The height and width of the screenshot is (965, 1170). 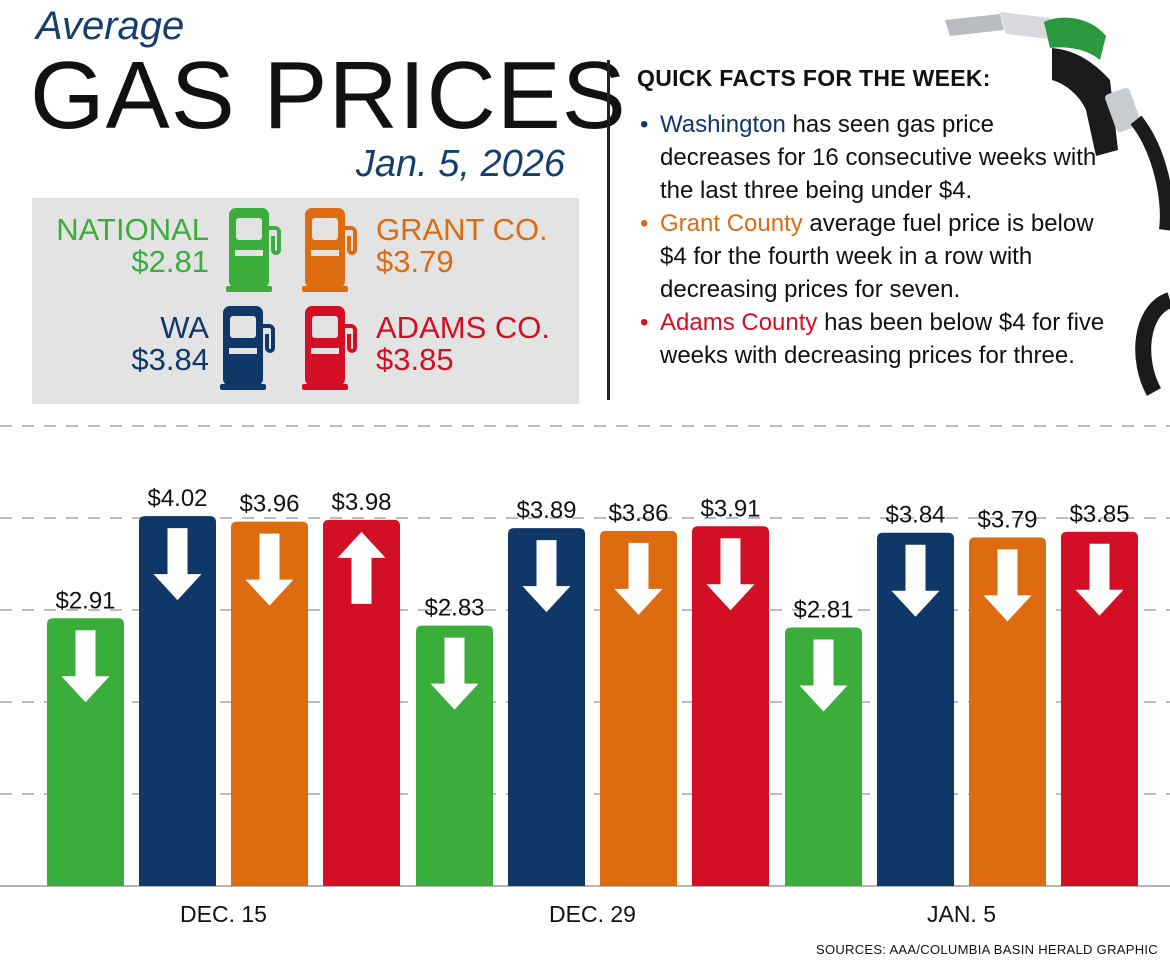 What do you see at coordinates (132, 229) in the screenshot?
I see `national-label: NATIONAL` at bounding box center [132, 229].